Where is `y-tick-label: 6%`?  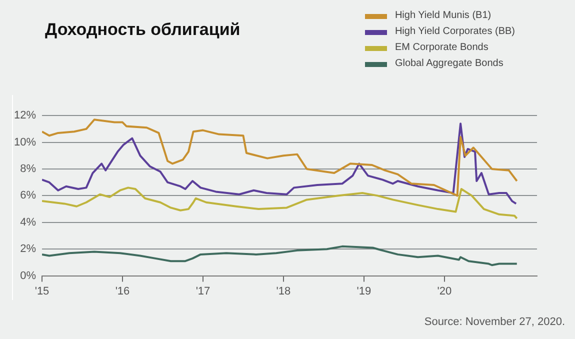 y-tick-label: 6% is located at coordinates (28, 196).